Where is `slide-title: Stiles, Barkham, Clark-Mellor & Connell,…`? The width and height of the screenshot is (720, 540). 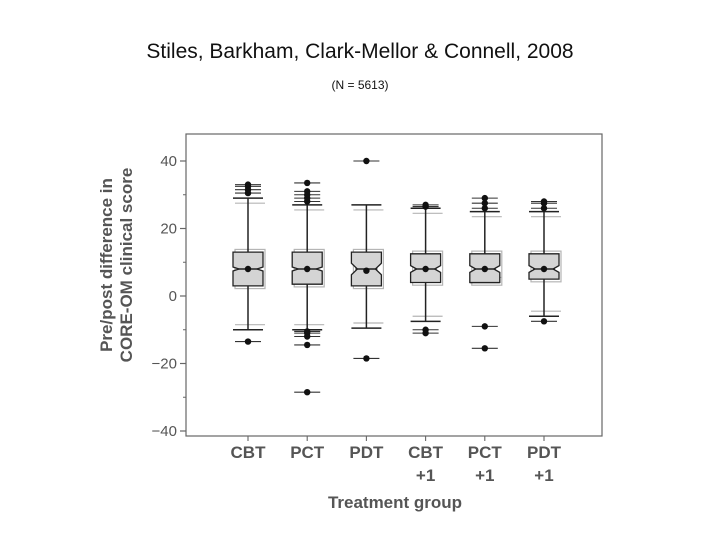
slide-title: Stiles, Barkham, Clark-Mellor & Connell,… is located at coordinates (360, 51).